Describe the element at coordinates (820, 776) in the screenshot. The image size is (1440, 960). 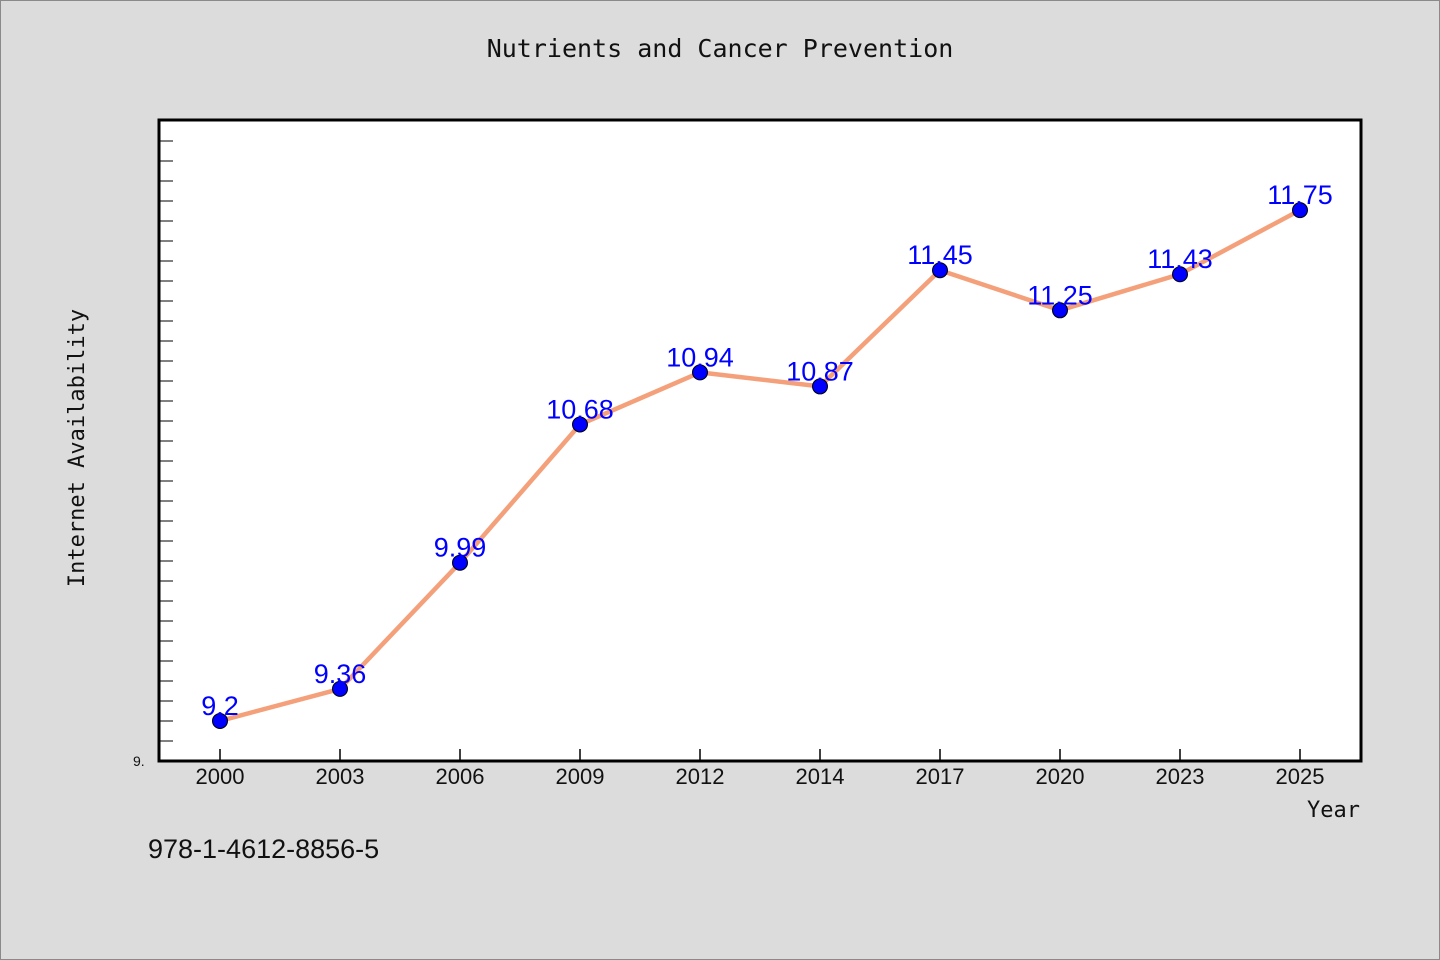
I see `x-tick-label: 2014` at that location.